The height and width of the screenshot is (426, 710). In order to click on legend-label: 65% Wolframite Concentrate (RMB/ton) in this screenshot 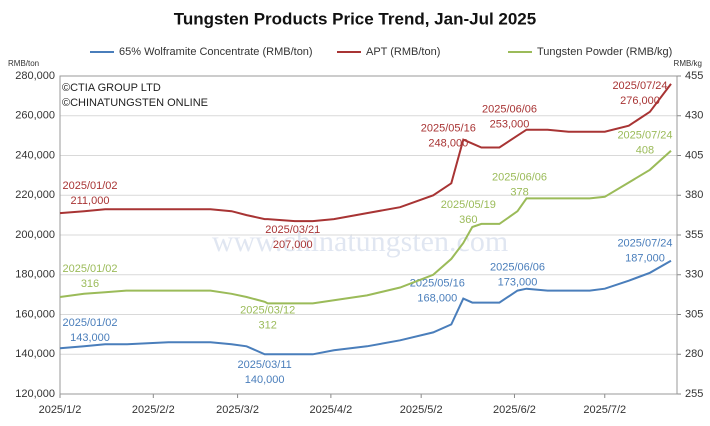, I will do `click(216, 52)`.